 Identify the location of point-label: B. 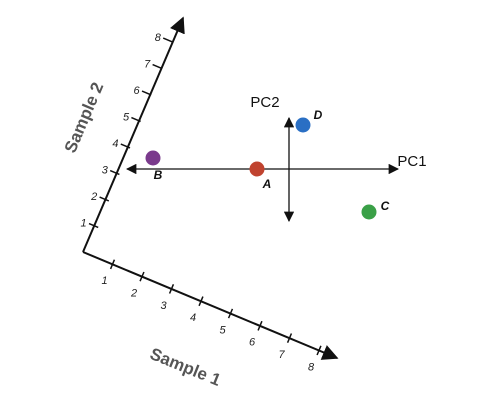
(158, 175).